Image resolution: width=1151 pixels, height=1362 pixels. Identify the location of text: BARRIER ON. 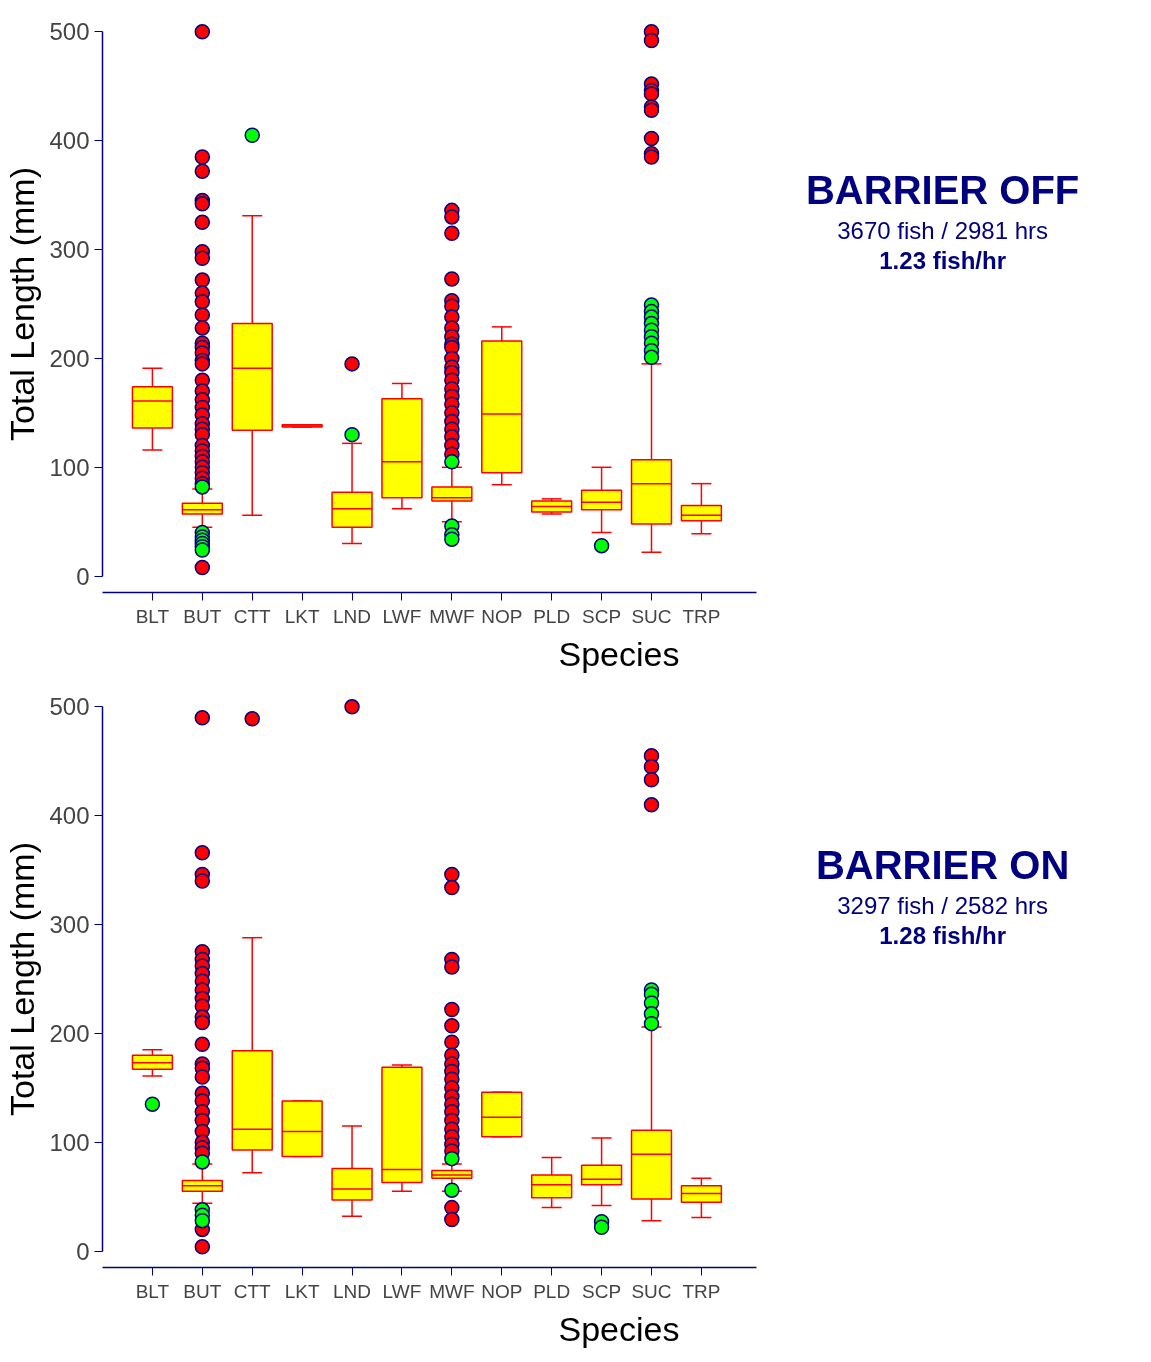
(942, 864).